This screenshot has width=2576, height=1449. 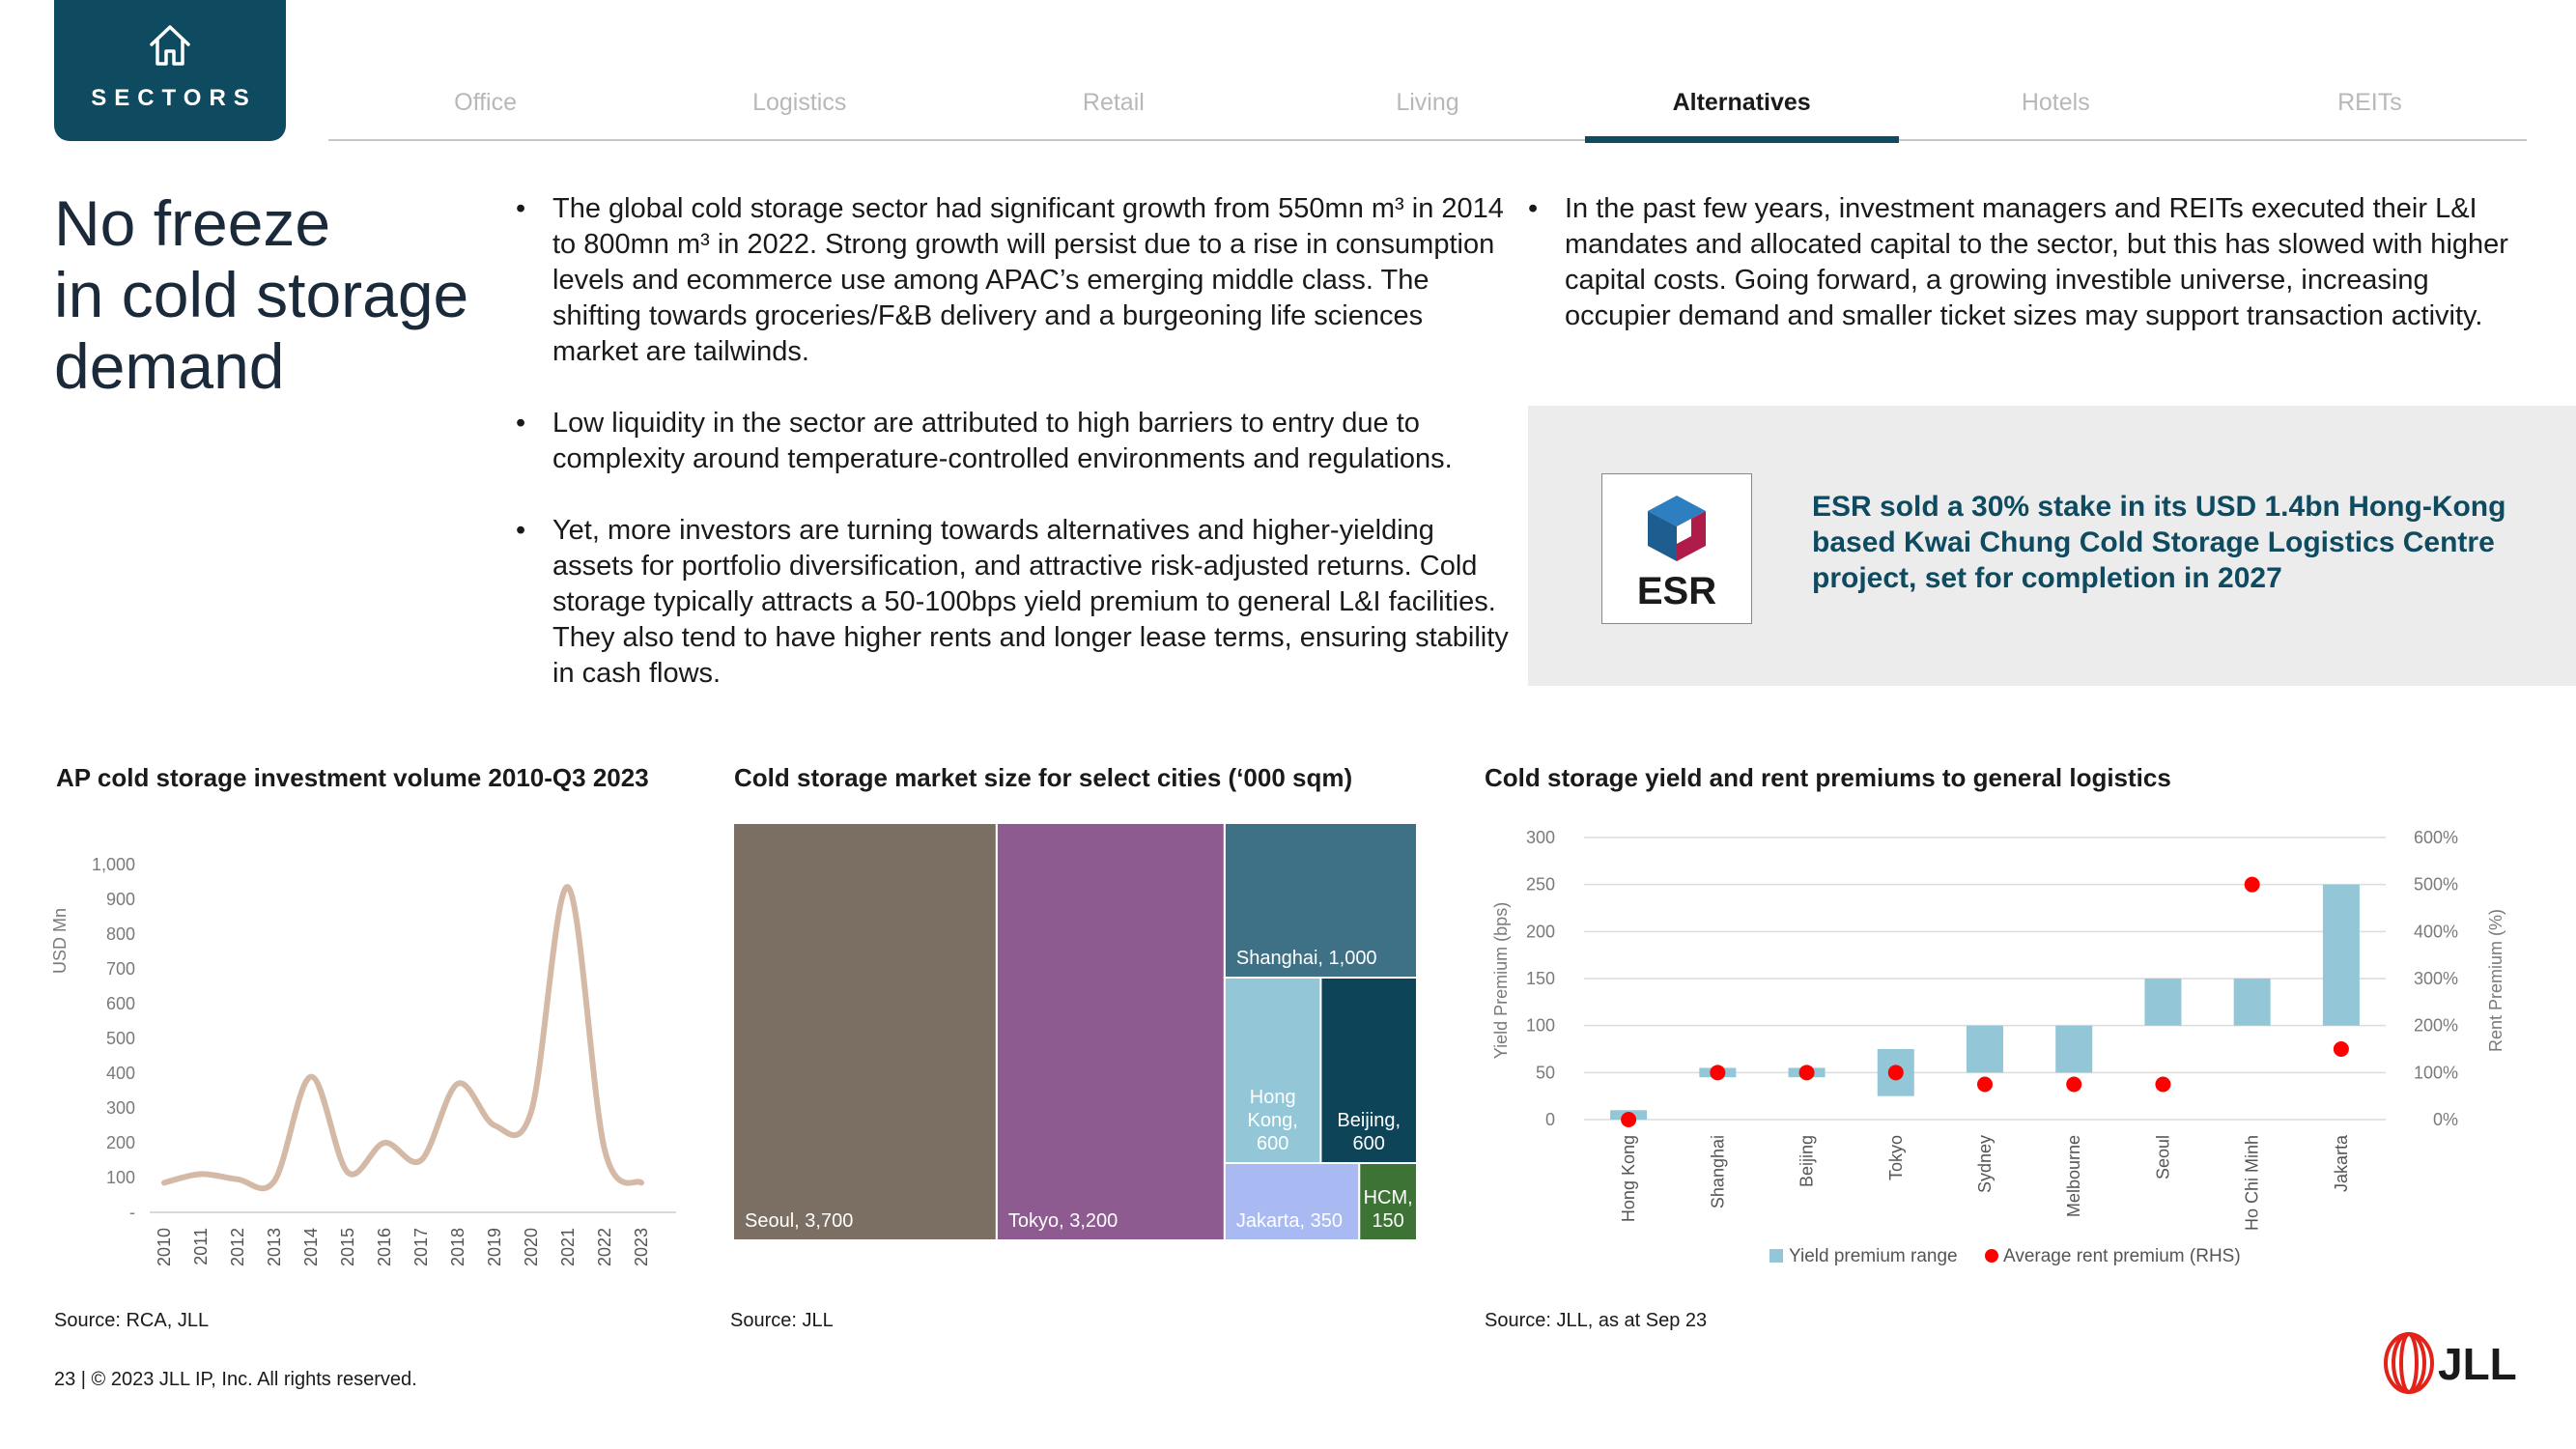 I want to click on treemap-label-beijing: Beijing,, so click(x=1369, y=1120).